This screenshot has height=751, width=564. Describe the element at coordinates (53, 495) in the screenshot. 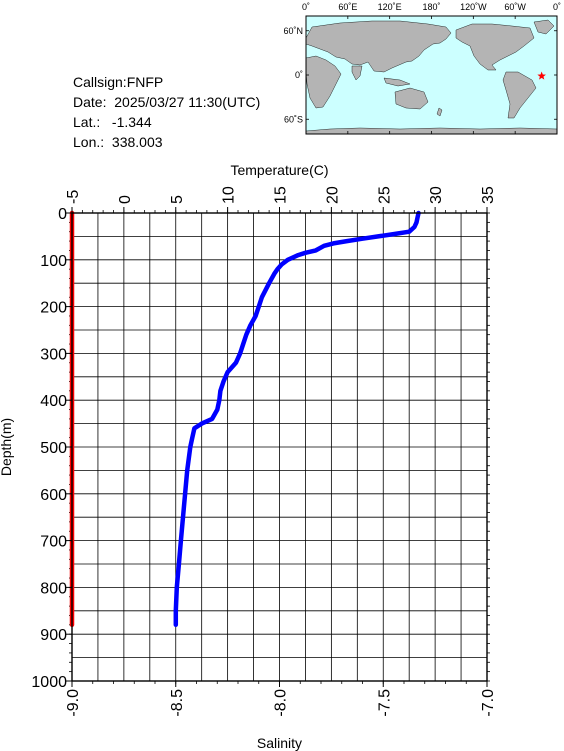

I see `depth-tick-label: 600` at that location.